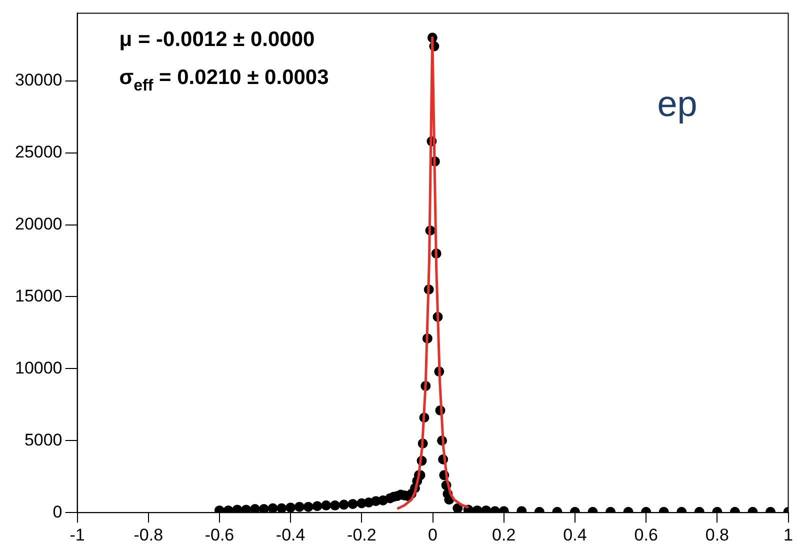 This screenshot has width=796, height=549. What do you see at coordinates (361, 534) in the screenshot?
I see `x-tick-label: -0.2` at bounding box center [361, 534].